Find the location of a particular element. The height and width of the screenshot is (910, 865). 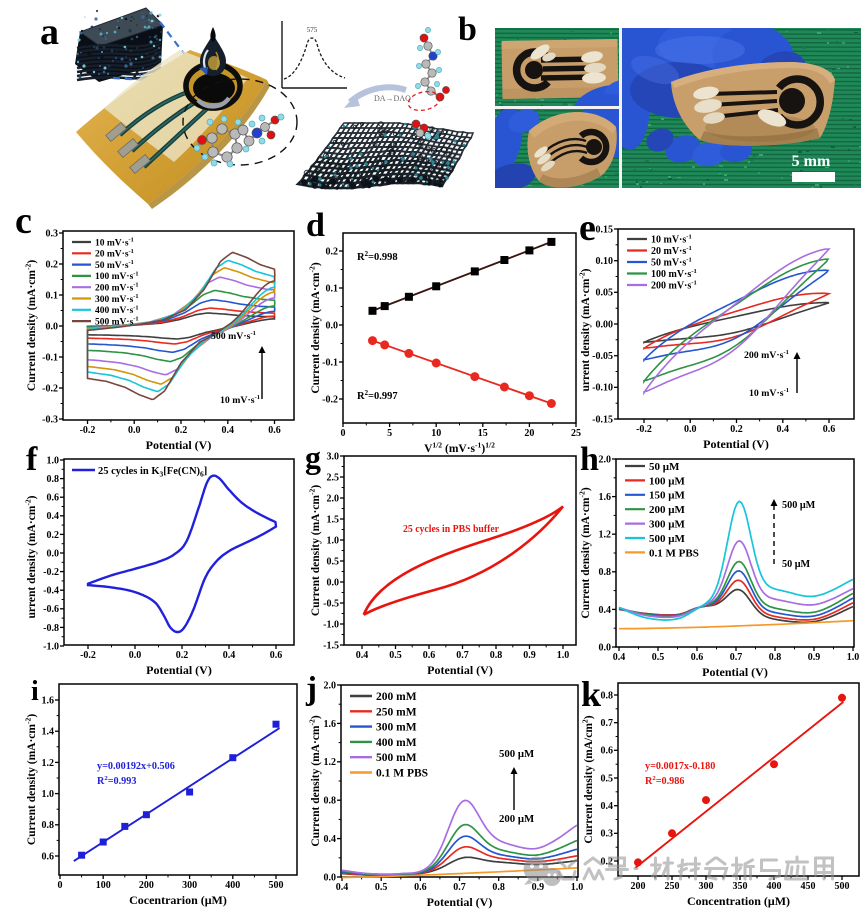

svg-text: 0.05 is located at coordinates (605, 293).